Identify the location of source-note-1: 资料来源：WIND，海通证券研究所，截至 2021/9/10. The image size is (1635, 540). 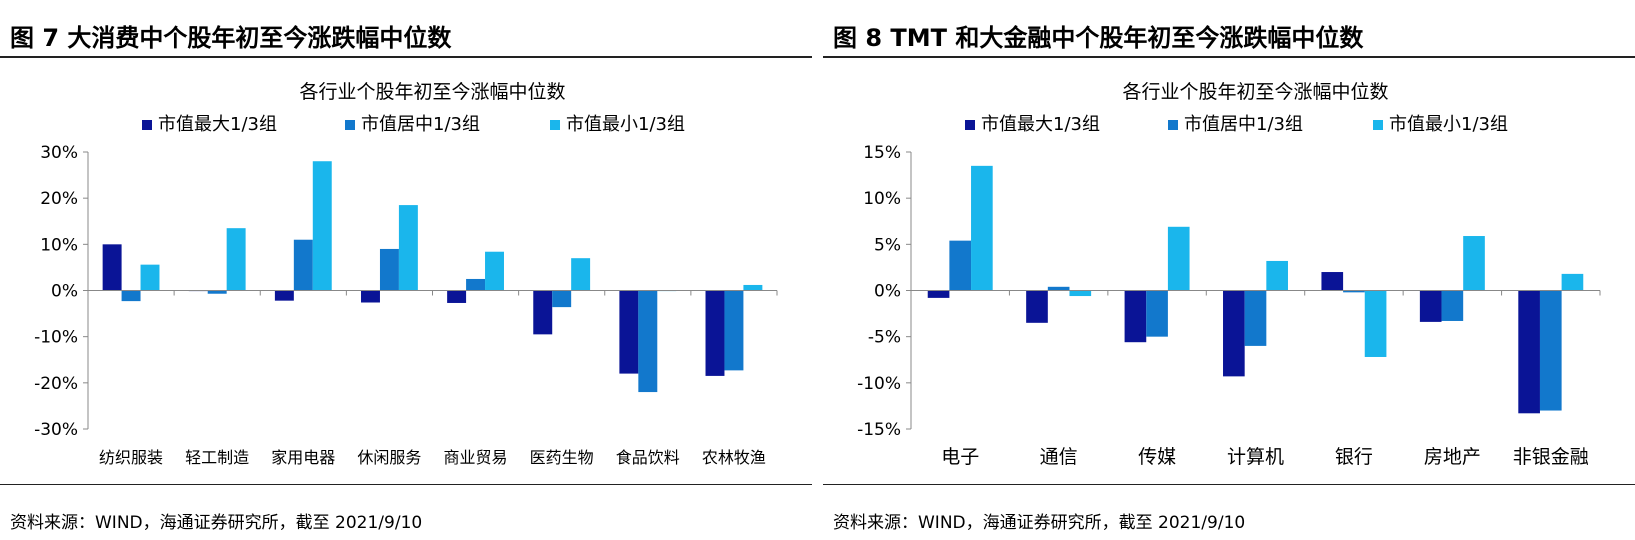
(216, 523).